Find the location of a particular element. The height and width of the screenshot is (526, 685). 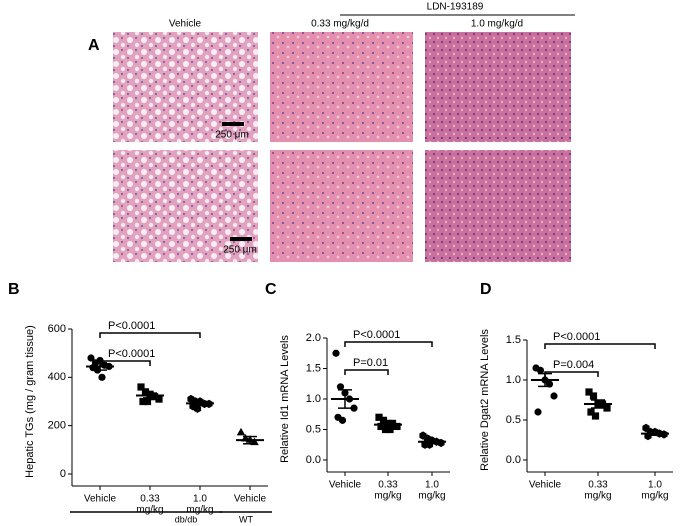

y-tick-label: 2.0 is located at coordinates (313, 338).